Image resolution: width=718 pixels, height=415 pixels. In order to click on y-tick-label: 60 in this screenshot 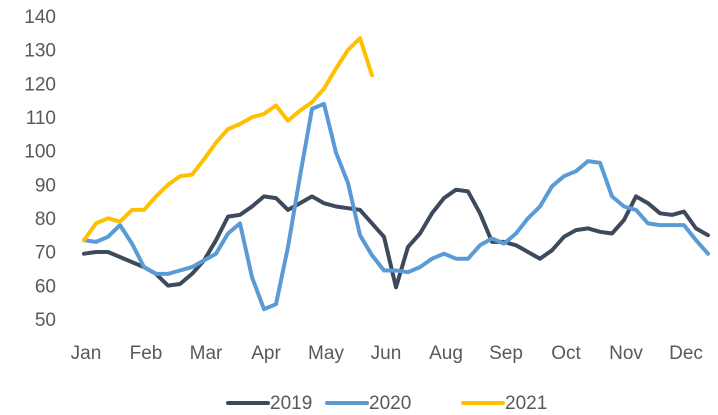, I will do `click(45, 286)`.